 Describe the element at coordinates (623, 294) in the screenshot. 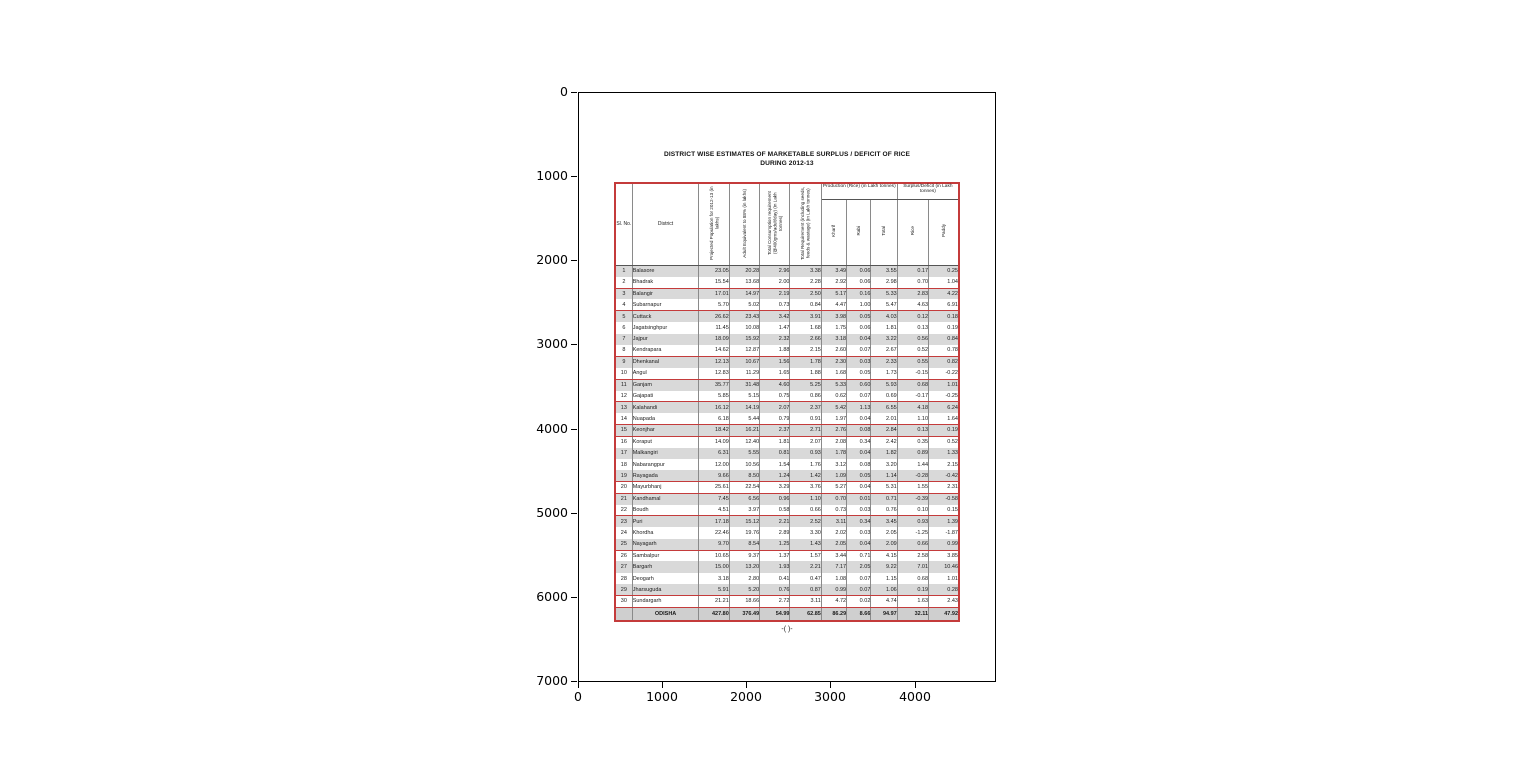

I see `sl-cell: 3` at that location.